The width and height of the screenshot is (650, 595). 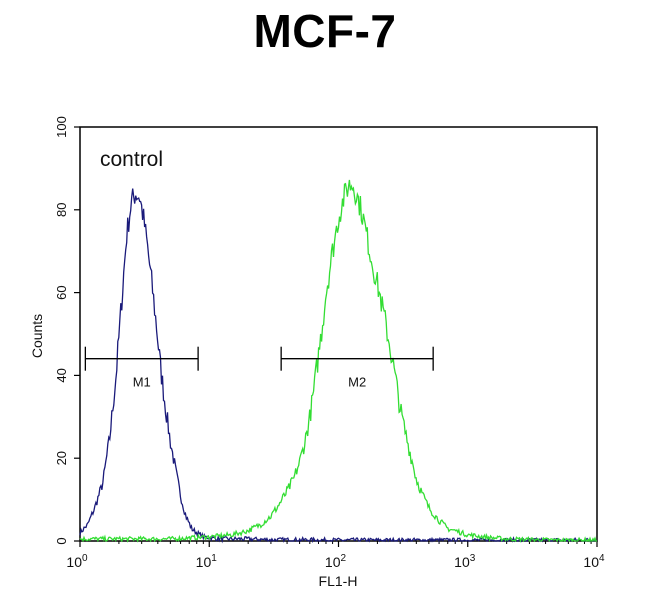 I want to click on y-tick-label: 40, so click(x=61, y=375).